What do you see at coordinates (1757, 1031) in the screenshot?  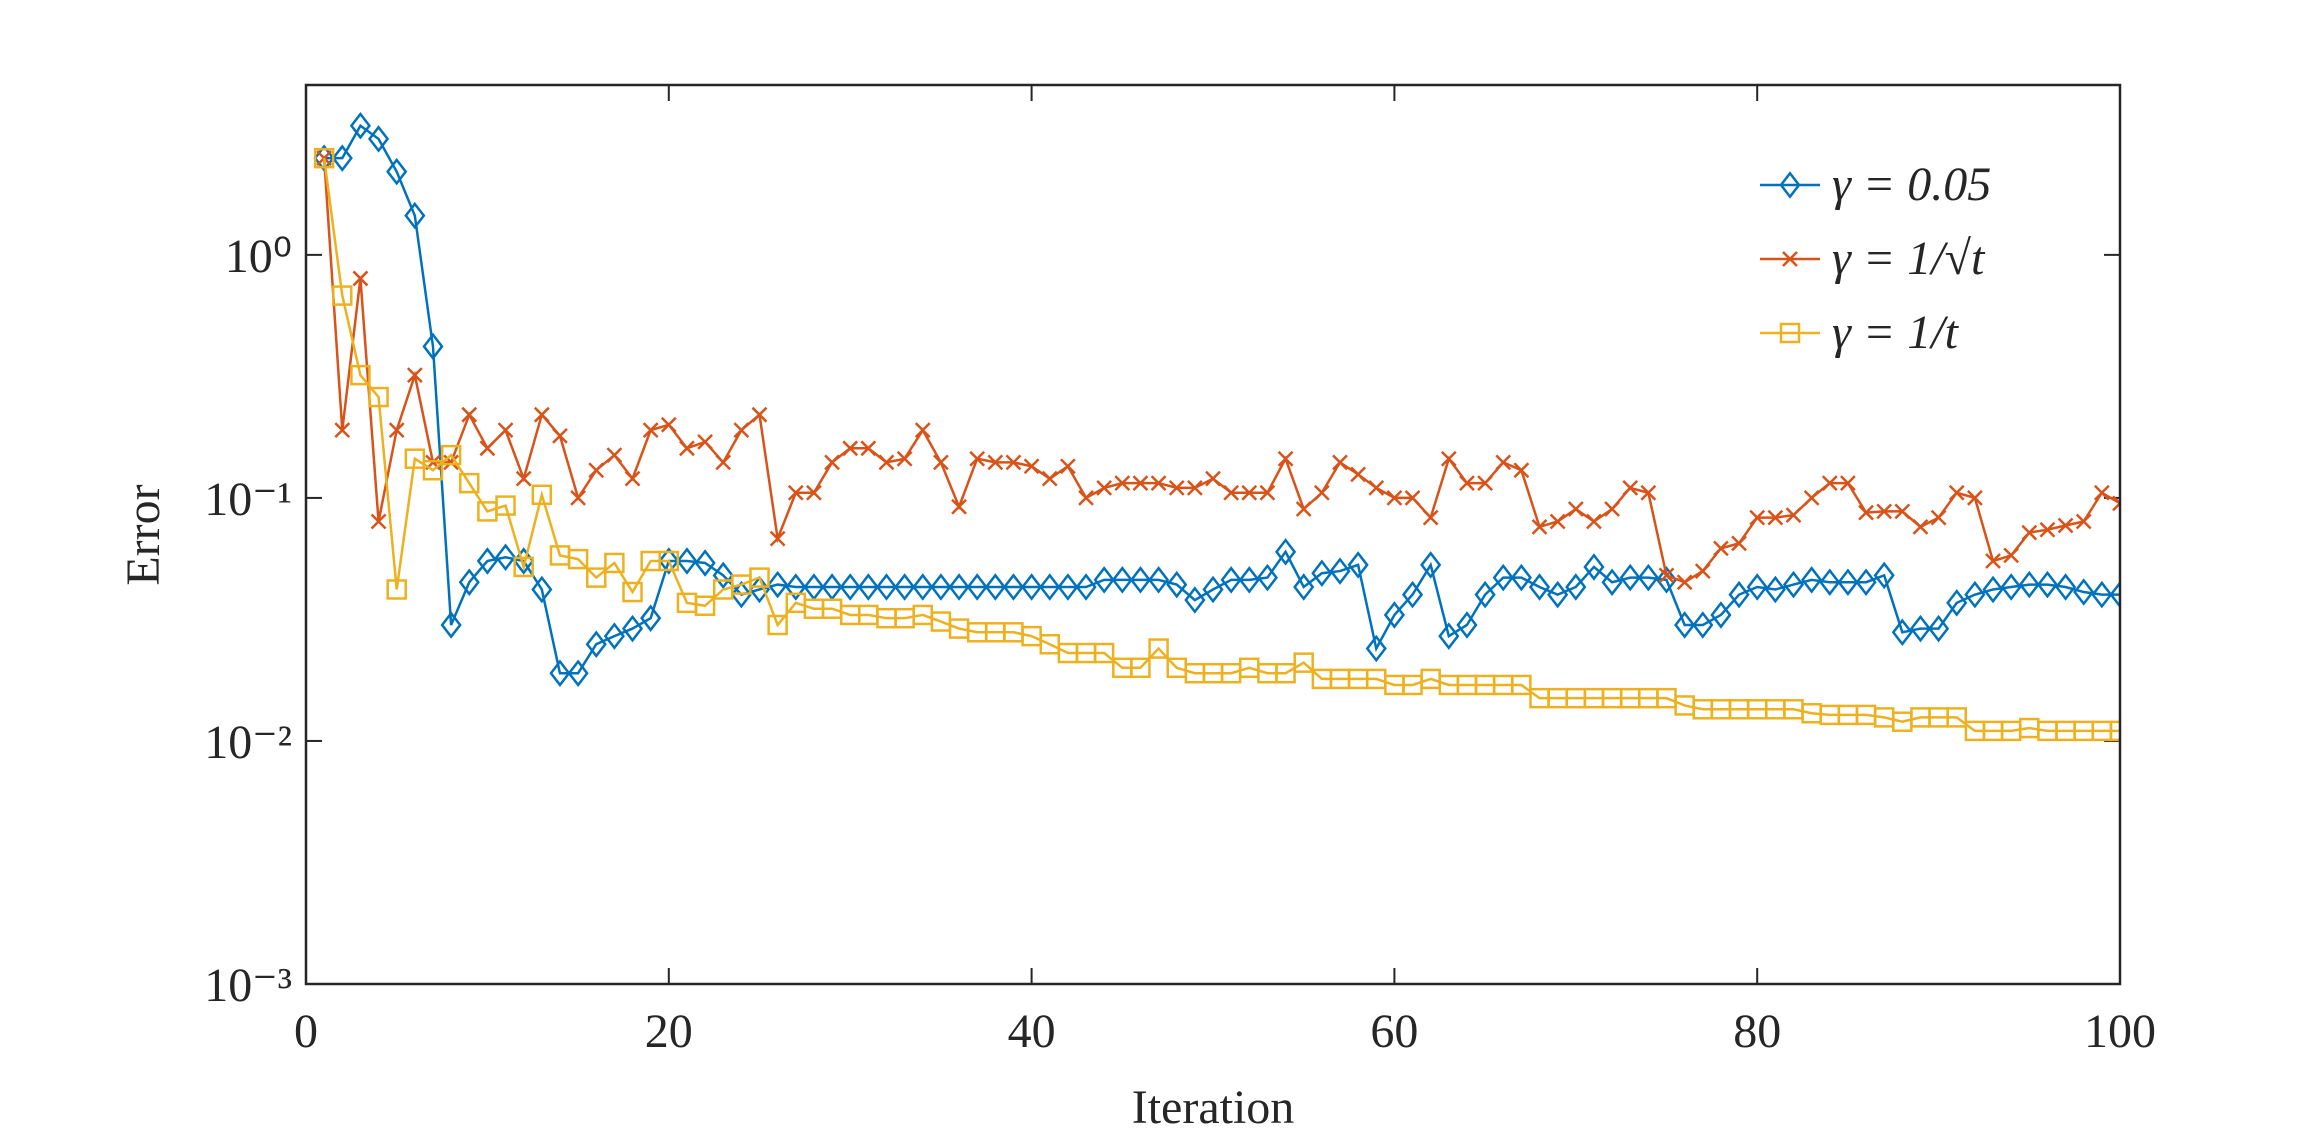 I see `x-tick-label: 80` at bounding box center [1757, 1031].